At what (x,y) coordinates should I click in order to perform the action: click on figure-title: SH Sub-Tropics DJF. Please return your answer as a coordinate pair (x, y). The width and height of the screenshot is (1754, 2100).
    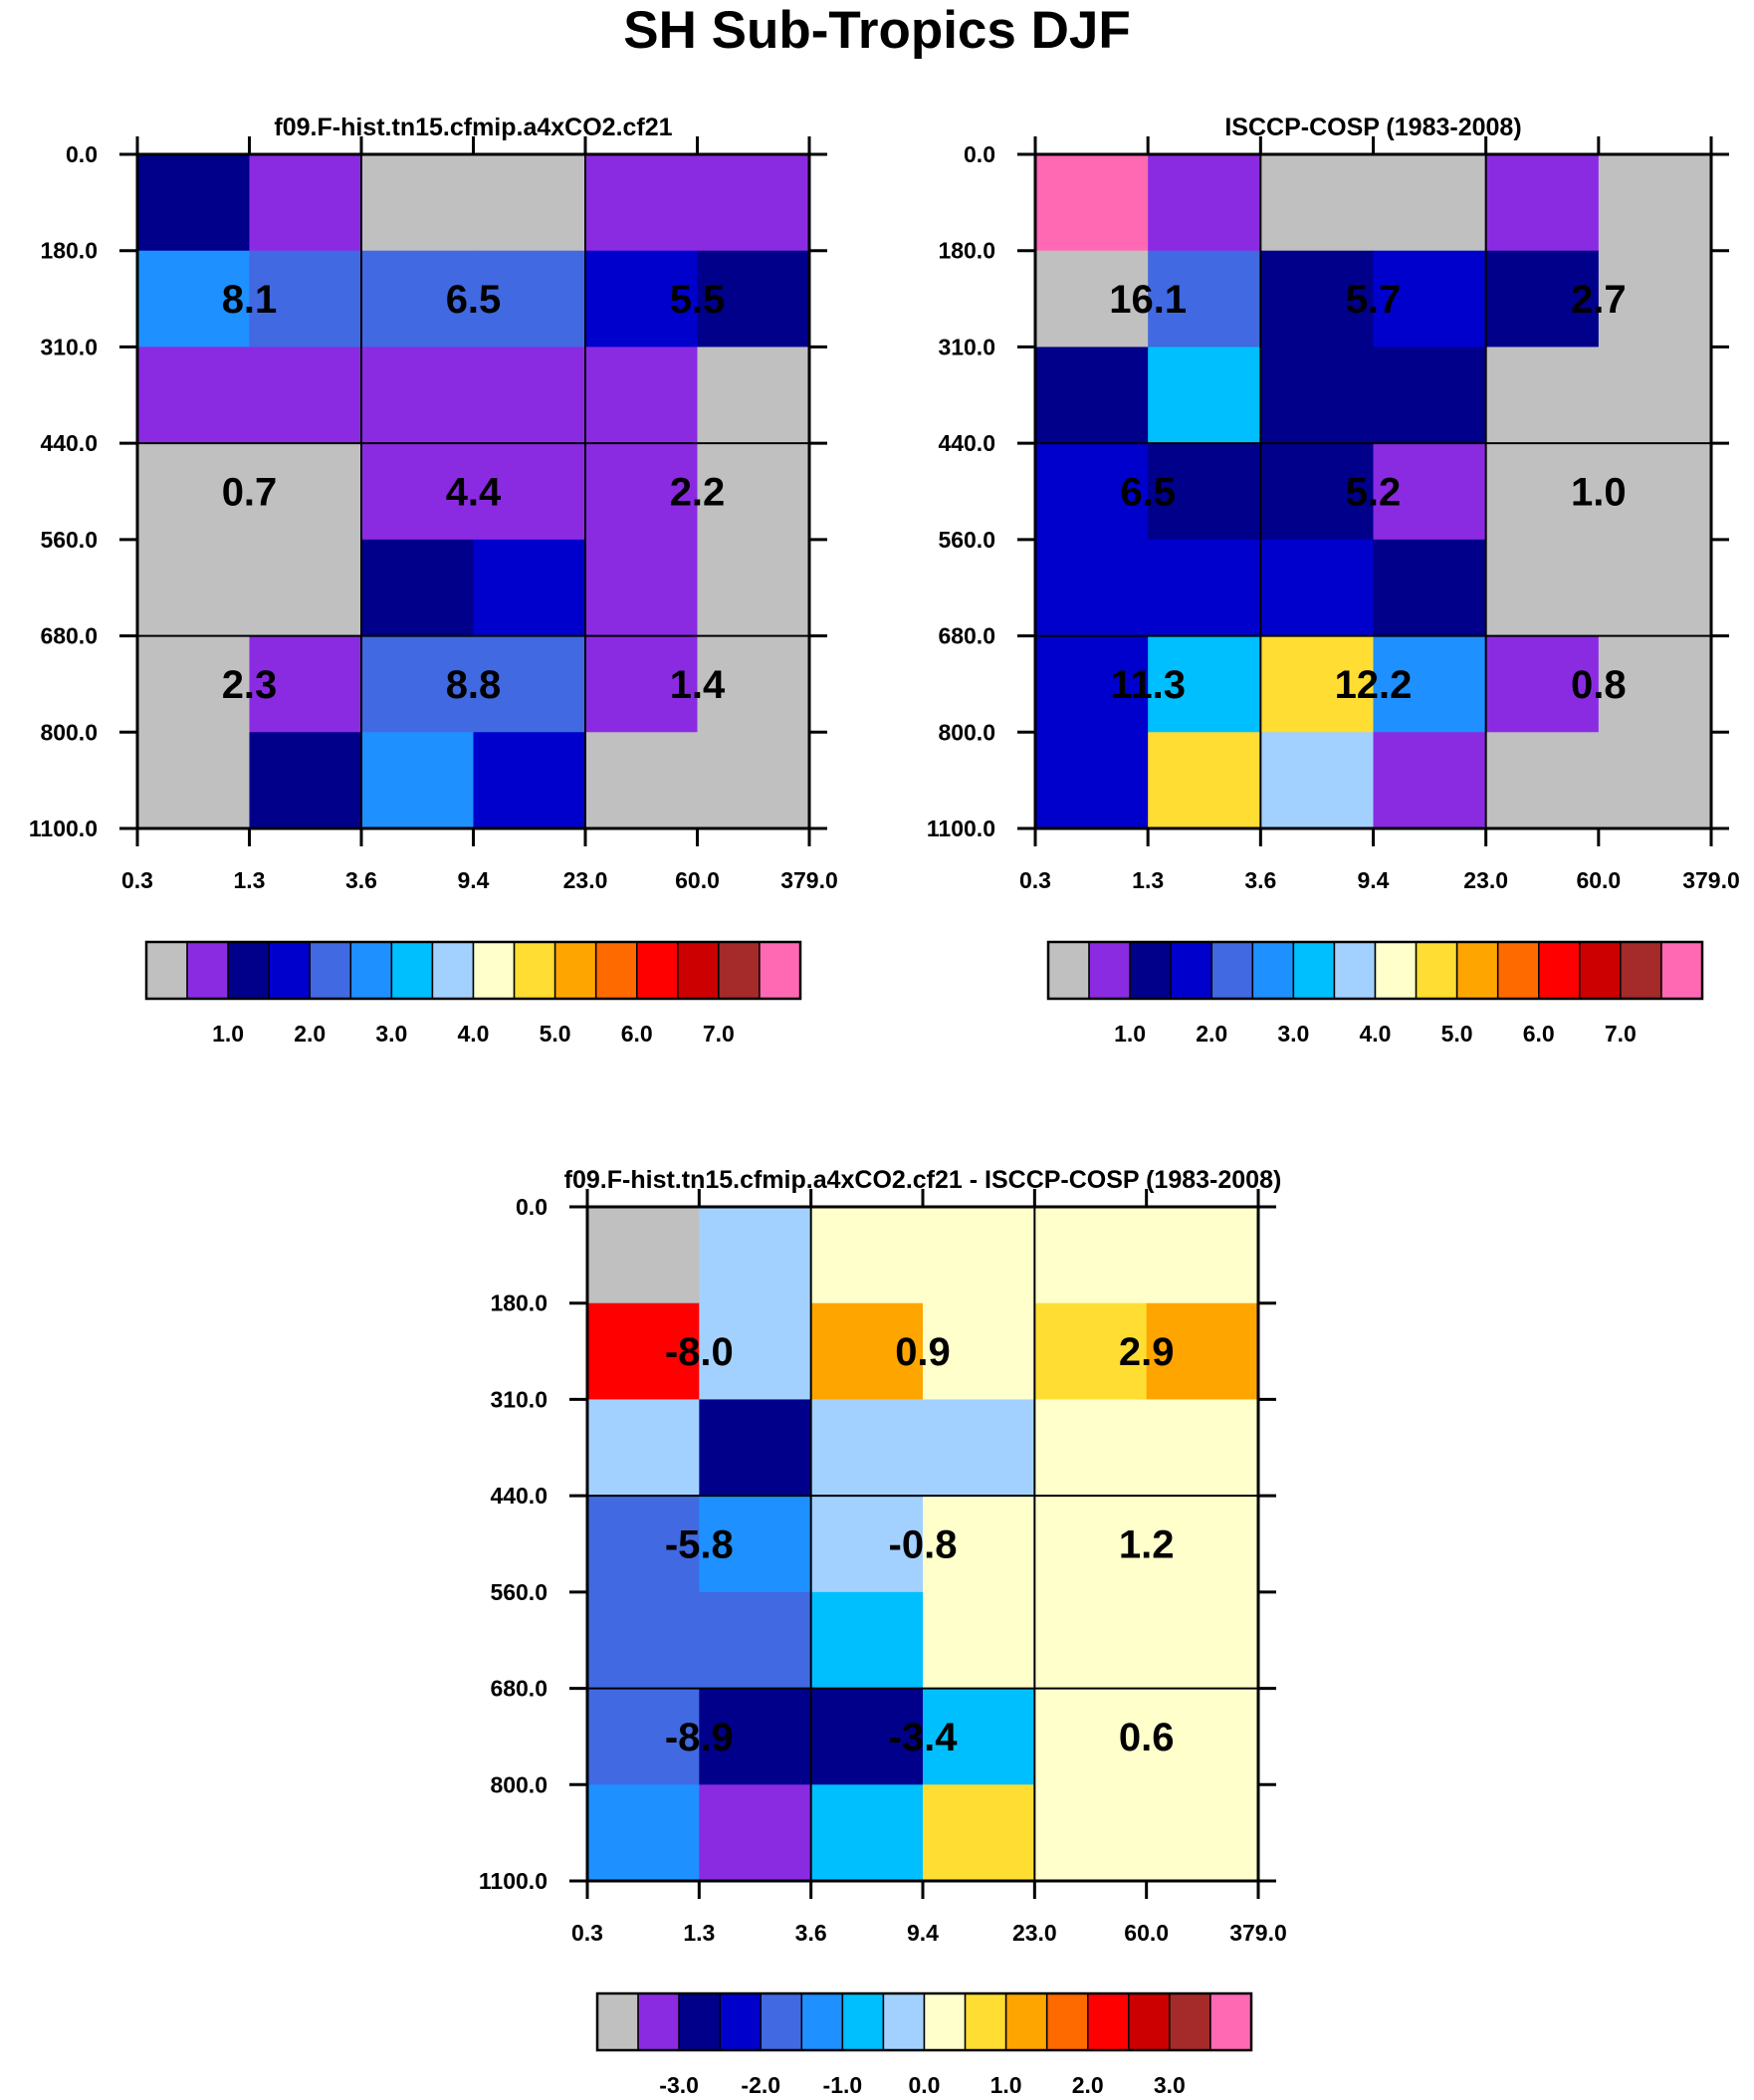
    Looking at the image, I should click on (877, 30).